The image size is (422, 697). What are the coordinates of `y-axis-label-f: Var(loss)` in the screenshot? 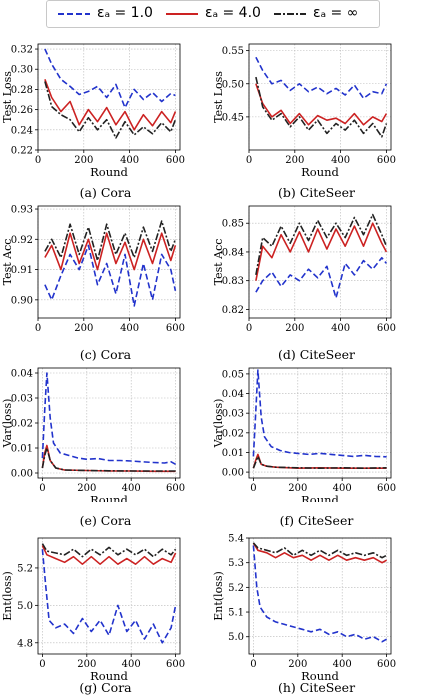 It's located at (218, 424).